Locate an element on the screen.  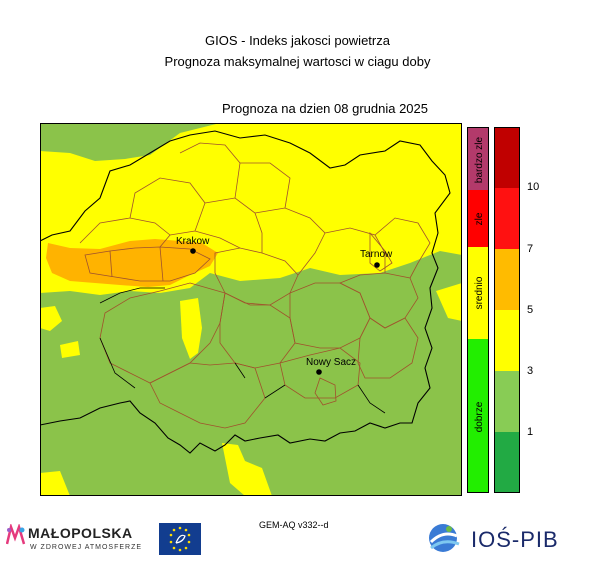
inner-boundary is located at coordinates (242, 350).